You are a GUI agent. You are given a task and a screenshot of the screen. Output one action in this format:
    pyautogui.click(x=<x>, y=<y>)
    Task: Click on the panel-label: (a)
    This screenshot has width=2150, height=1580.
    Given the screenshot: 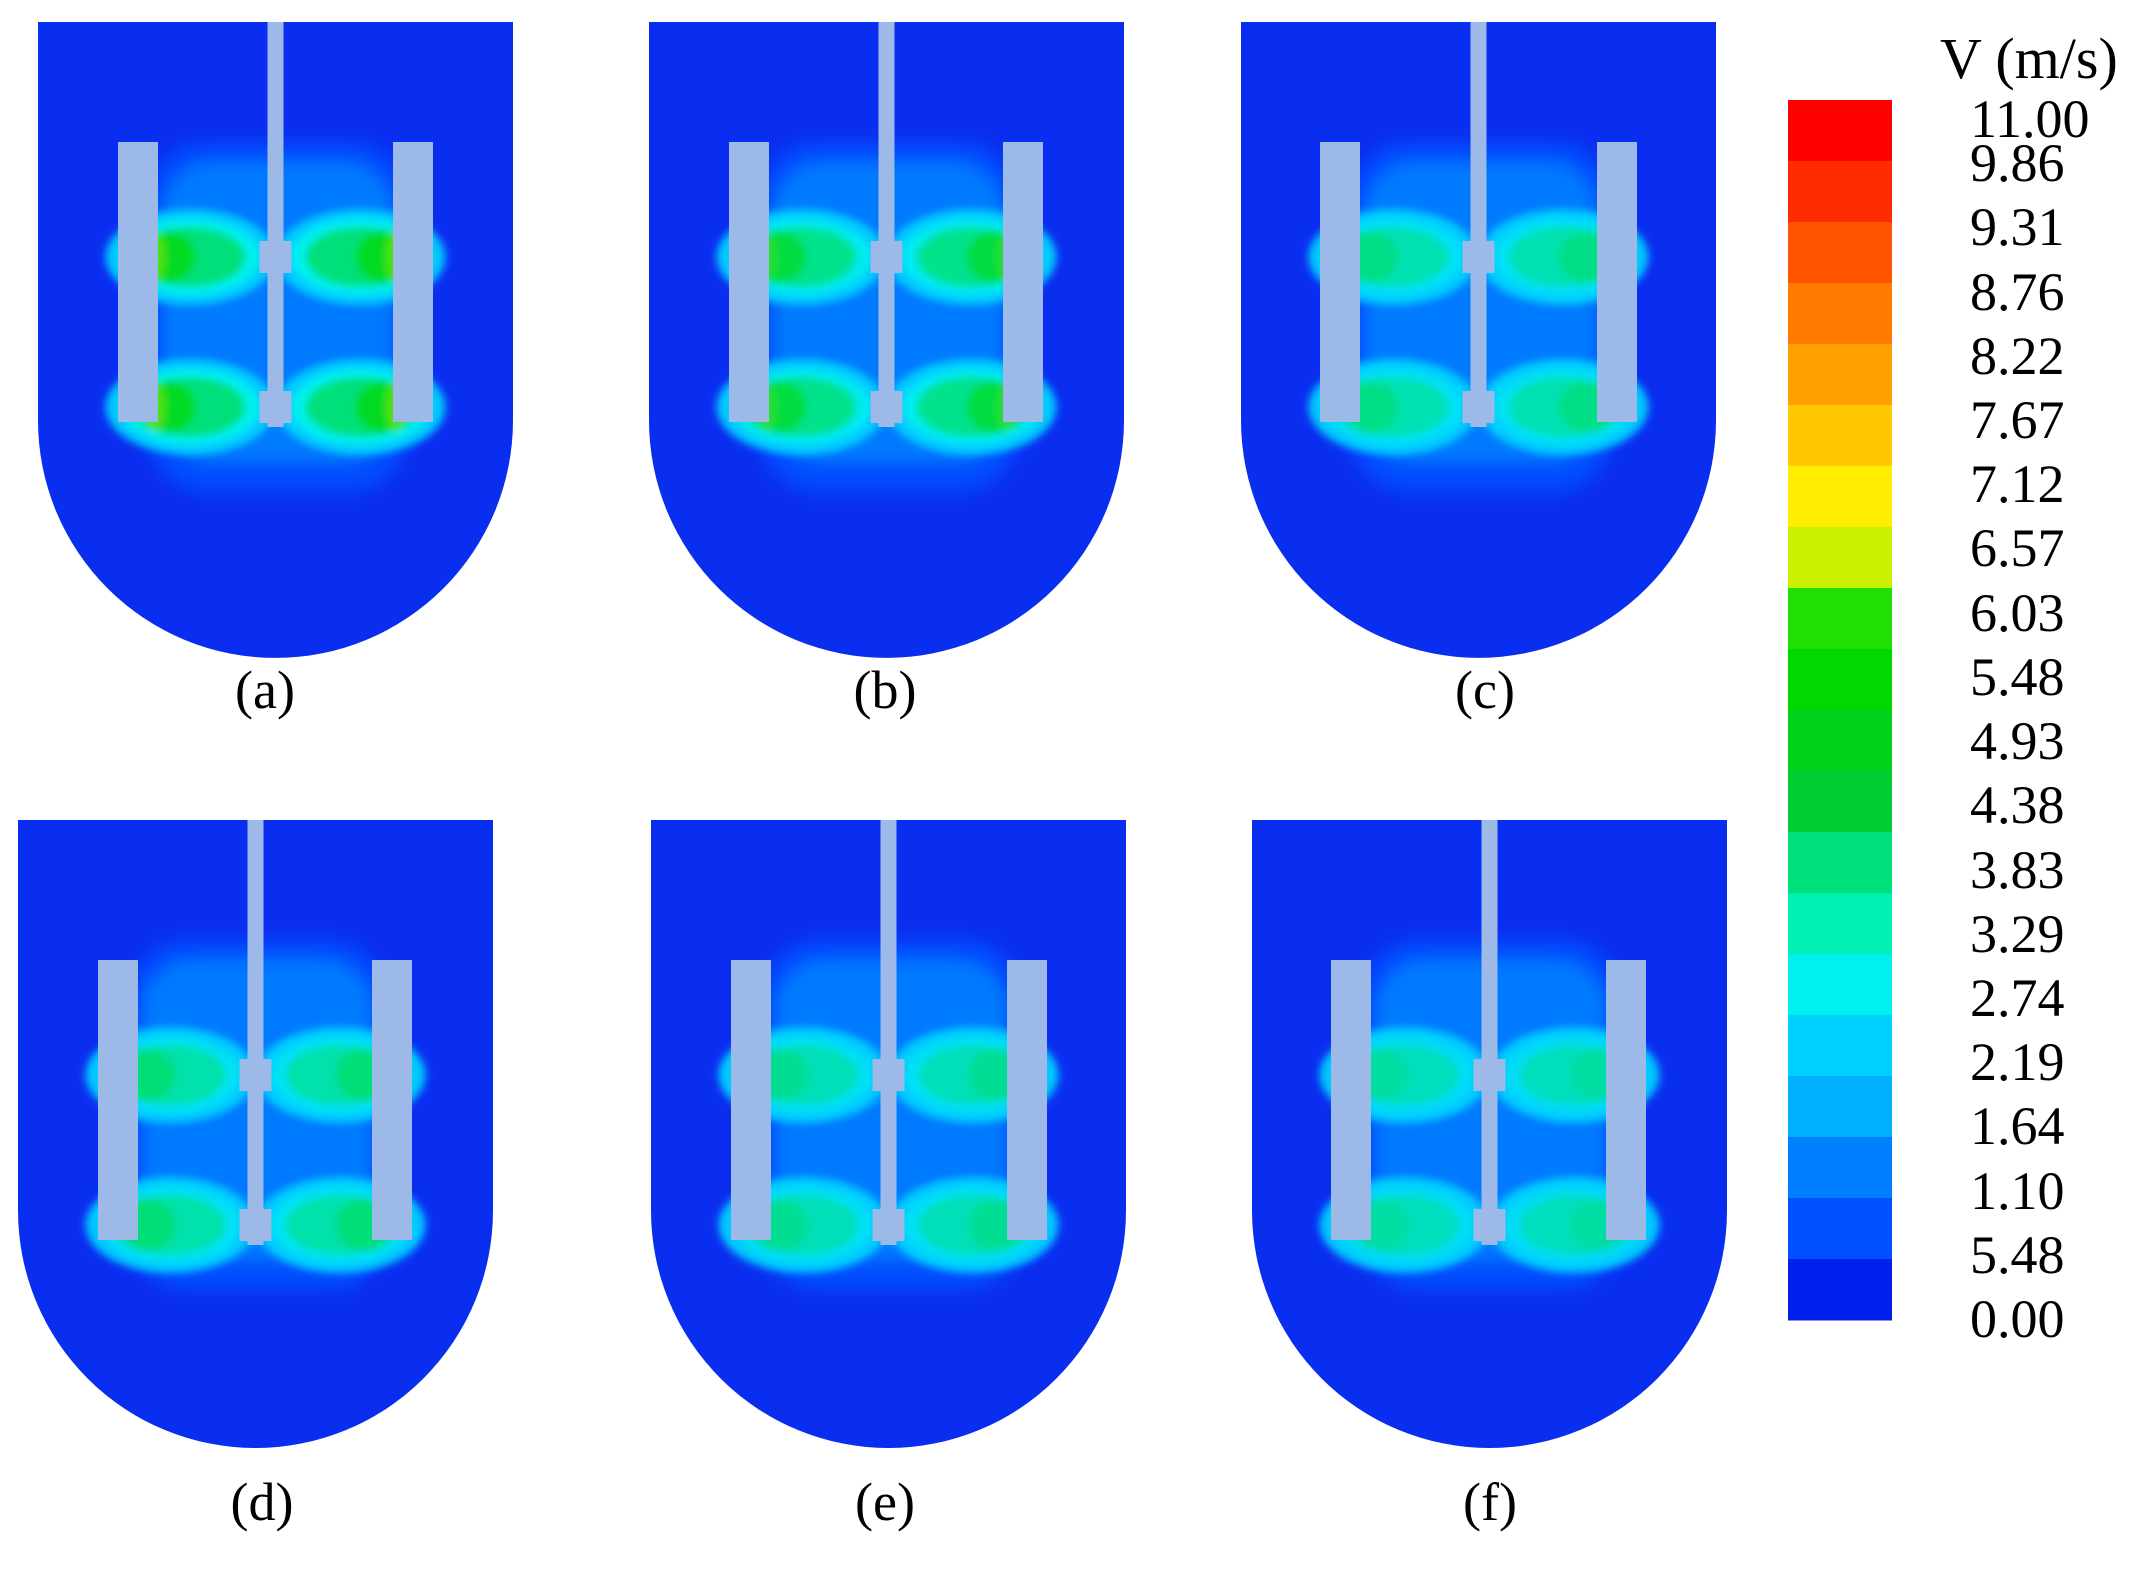 What is the action you would take?
    pyautogui.click(x=265, y=690)
    